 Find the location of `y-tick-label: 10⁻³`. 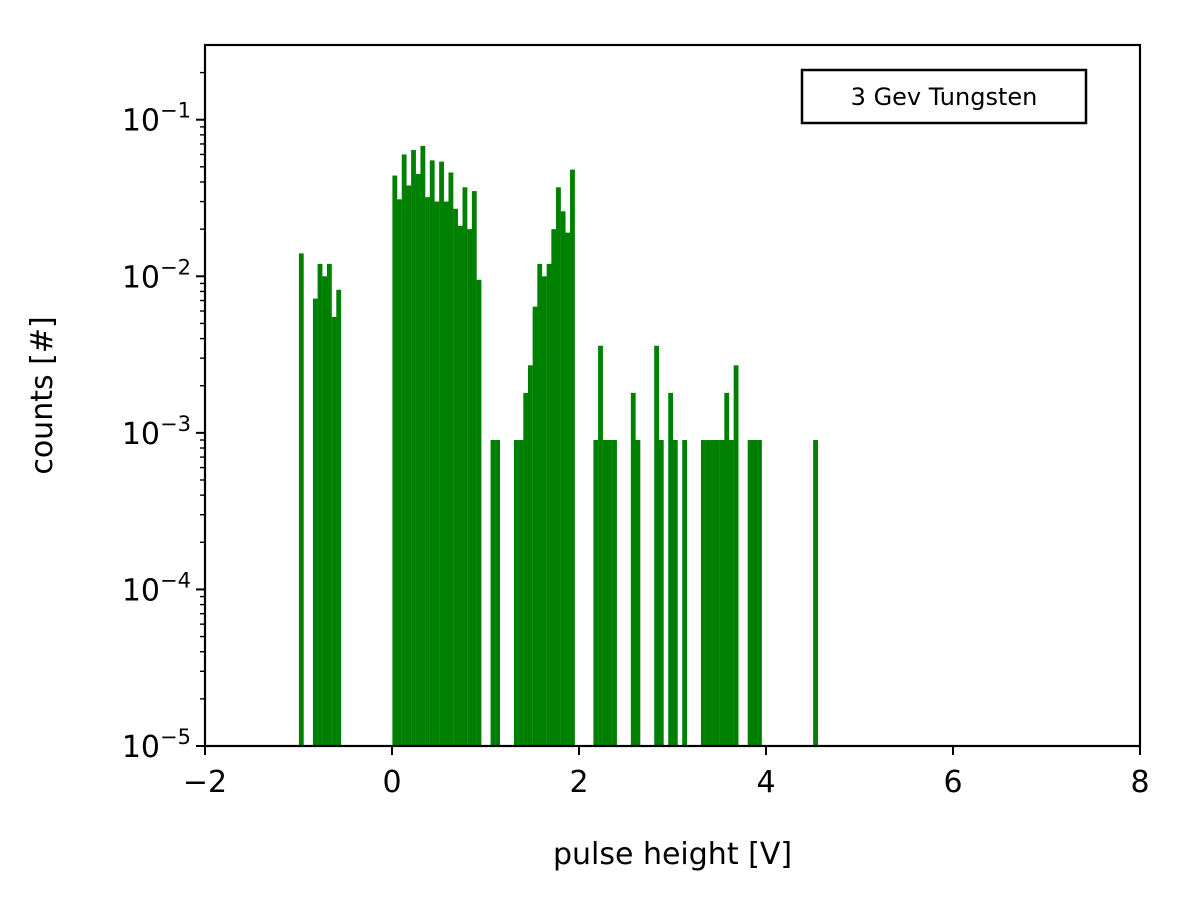

y-tick-label: 10⁻³ is located at coordinates (156, 432).